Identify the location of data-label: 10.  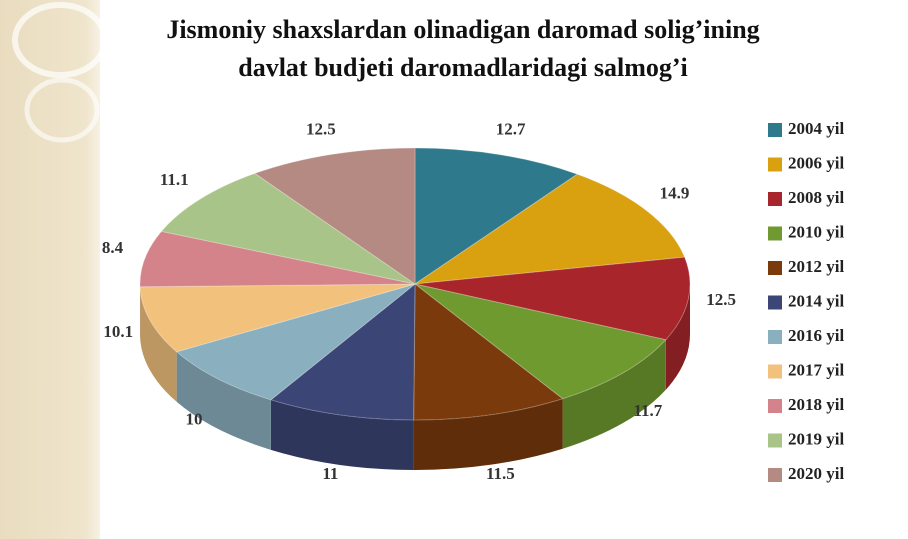
(193, 419).